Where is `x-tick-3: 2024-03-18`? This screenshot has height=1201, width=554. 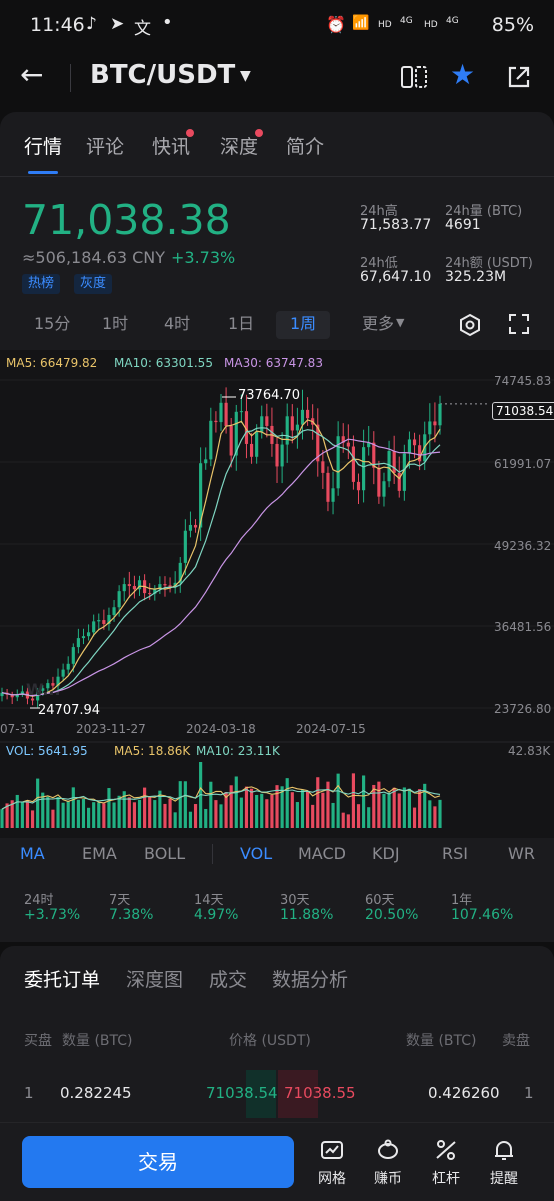 x-tick-3: 2024-03-18 is located at coordinates (221, 729).